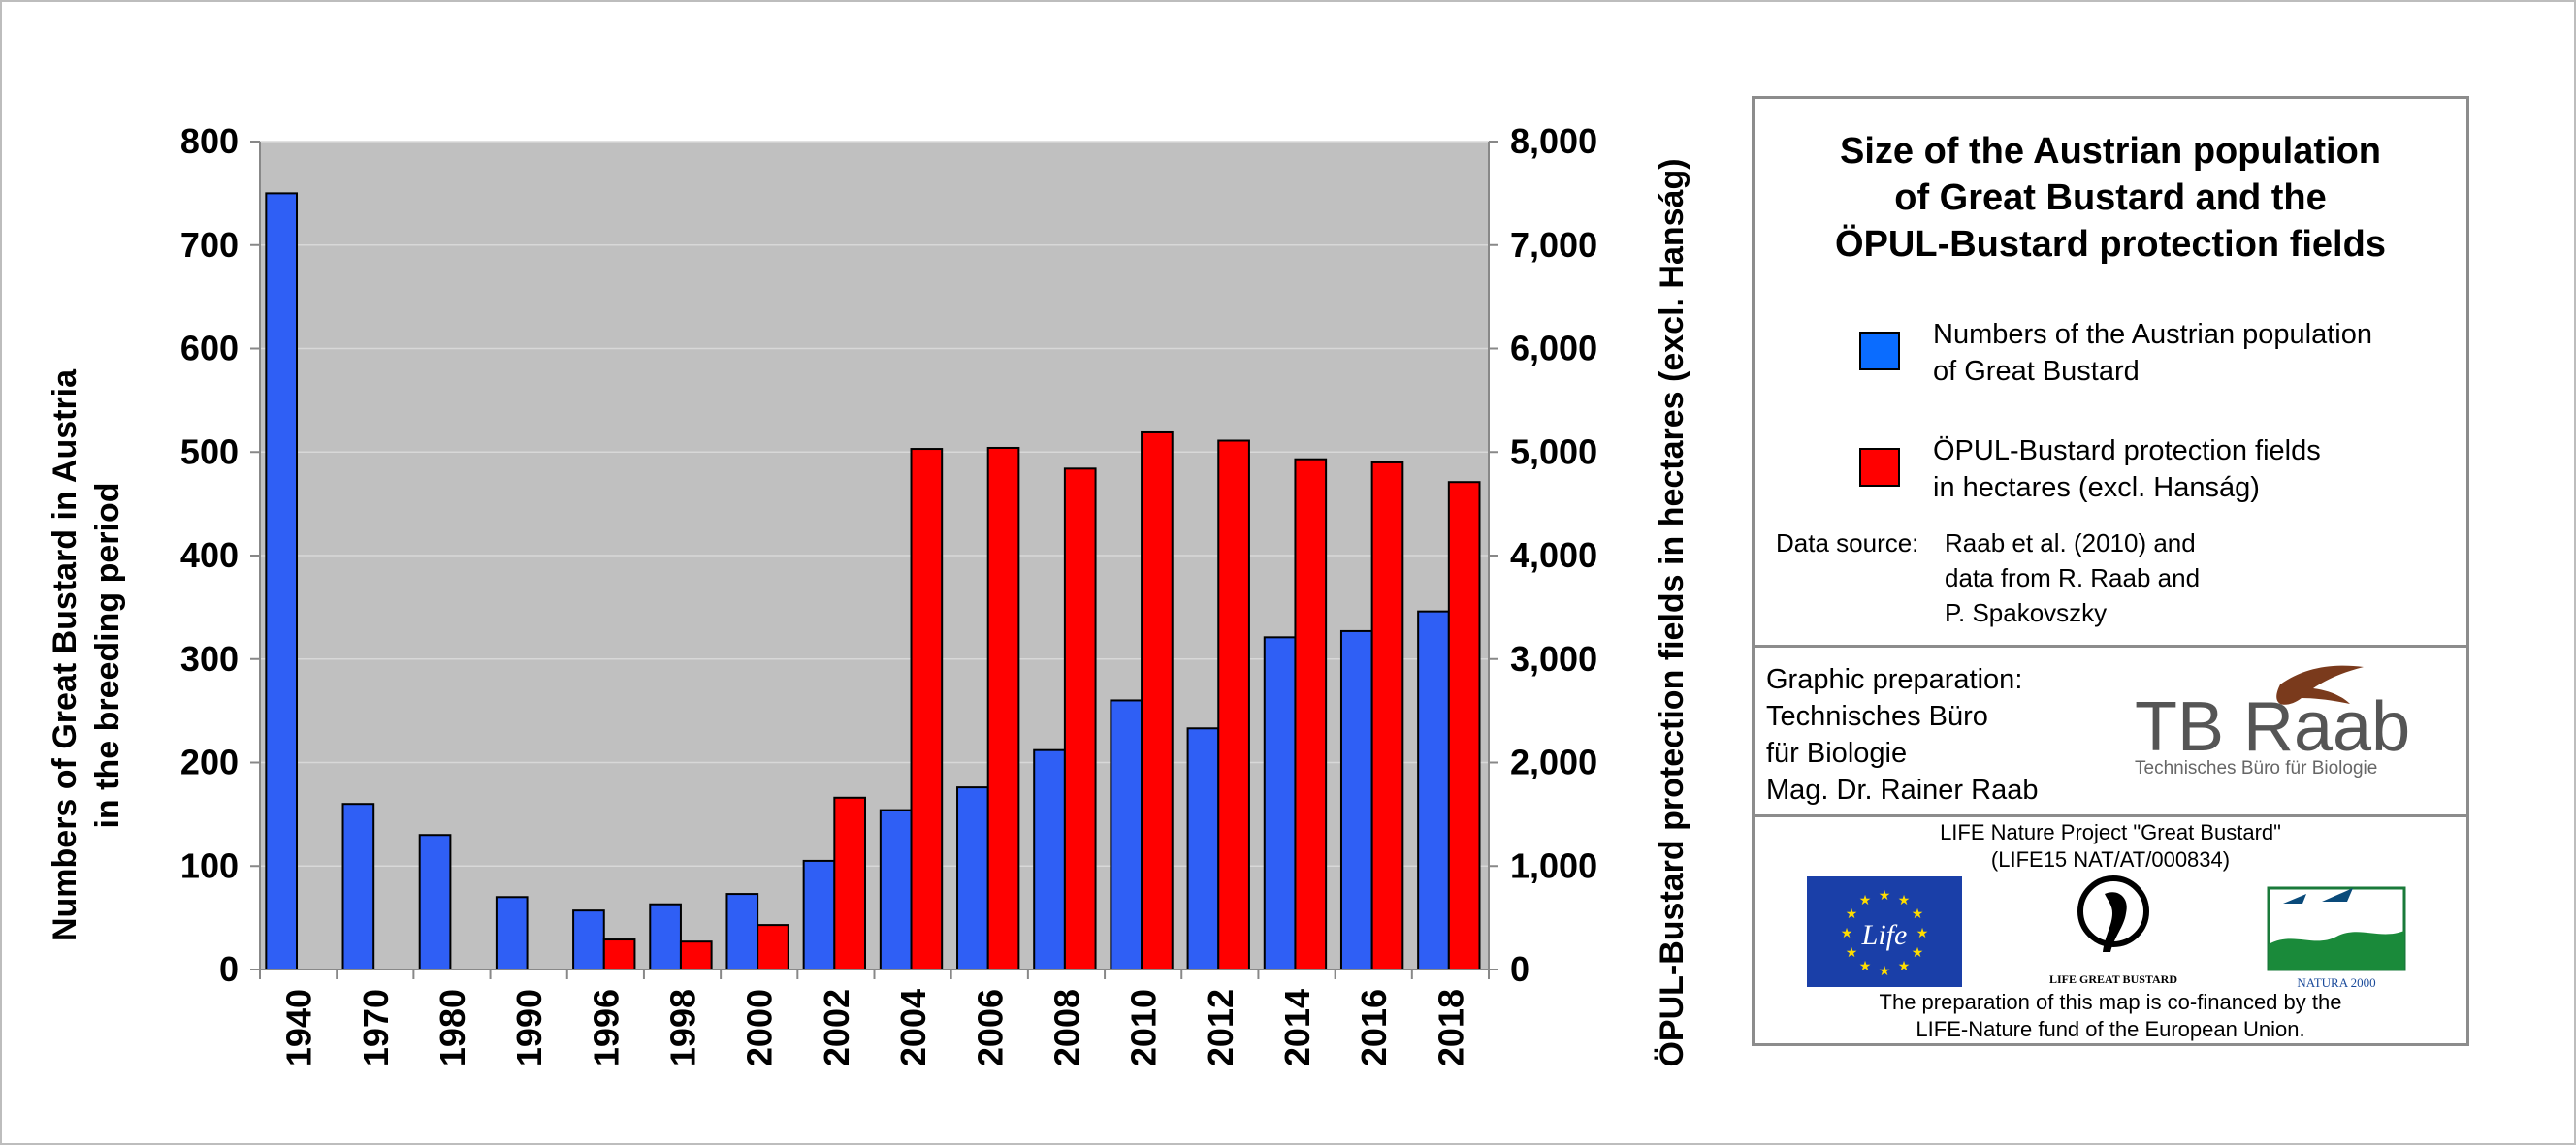 This screenshot has height=1145, width=2576. I want to click on data-source-label: Data source:, so click(1847, 542).